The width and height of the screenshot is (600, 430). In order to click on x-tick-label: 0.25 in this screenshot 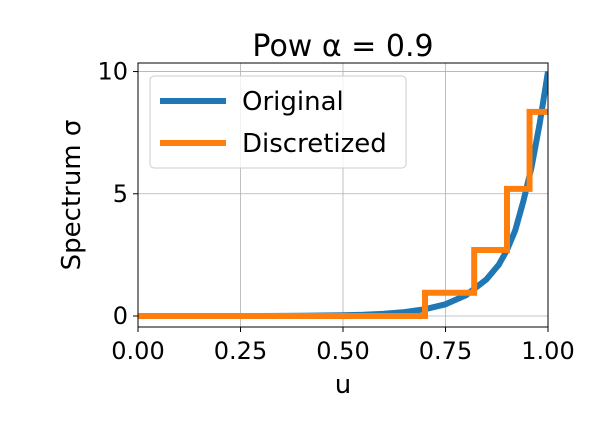, I will do `click(240, 351)`.